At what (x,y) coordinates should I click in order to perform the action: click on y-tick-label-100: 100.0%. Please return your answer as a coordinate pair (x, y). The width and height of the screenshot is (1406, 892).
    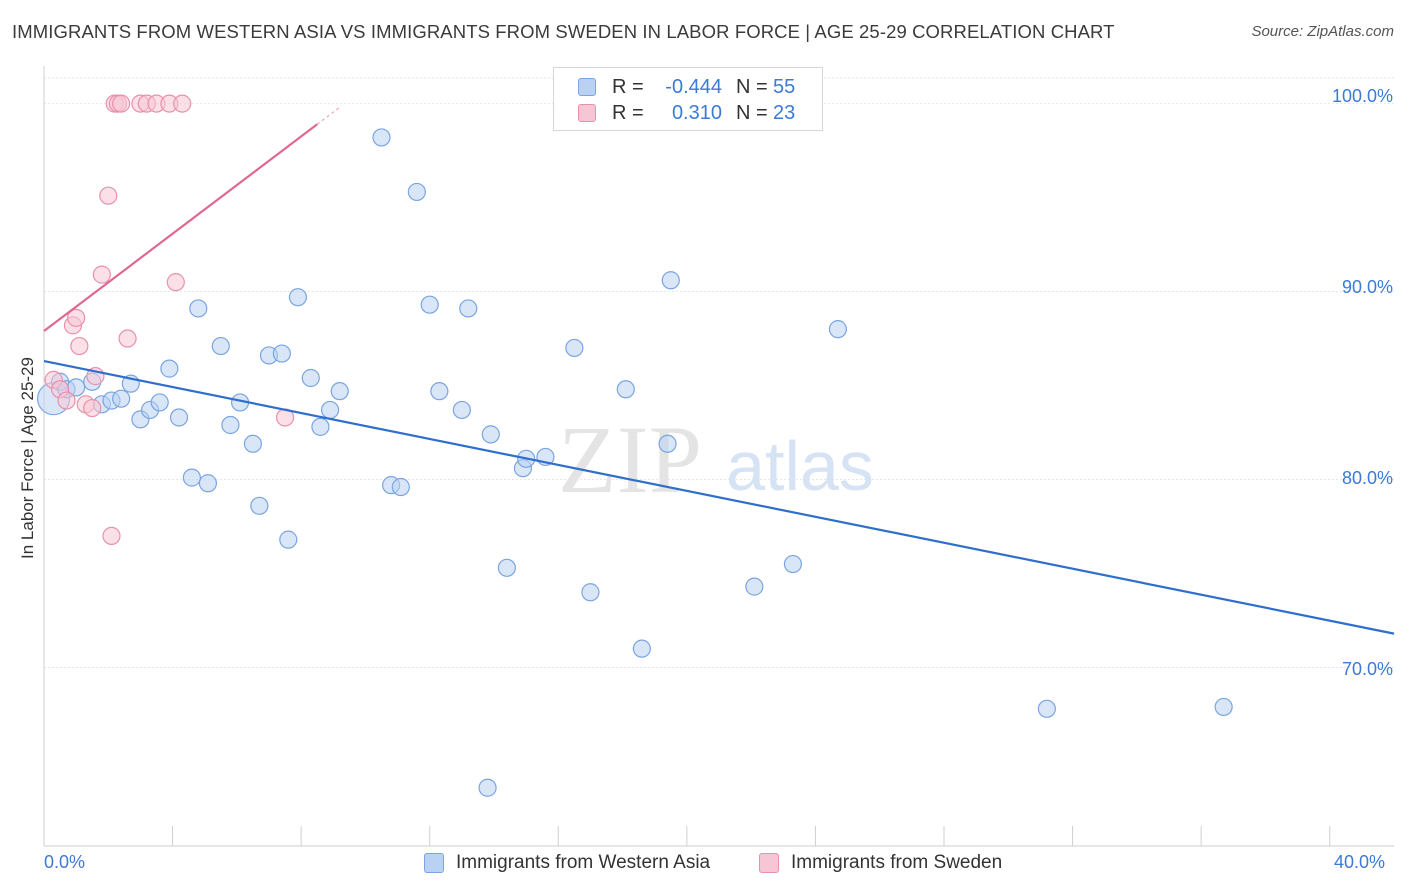
    Looking at the image, I should click on (1362, 96).